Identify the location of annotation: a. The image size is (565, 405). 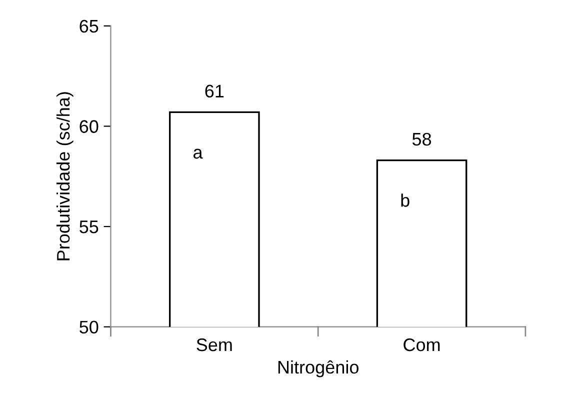
(198, 153).